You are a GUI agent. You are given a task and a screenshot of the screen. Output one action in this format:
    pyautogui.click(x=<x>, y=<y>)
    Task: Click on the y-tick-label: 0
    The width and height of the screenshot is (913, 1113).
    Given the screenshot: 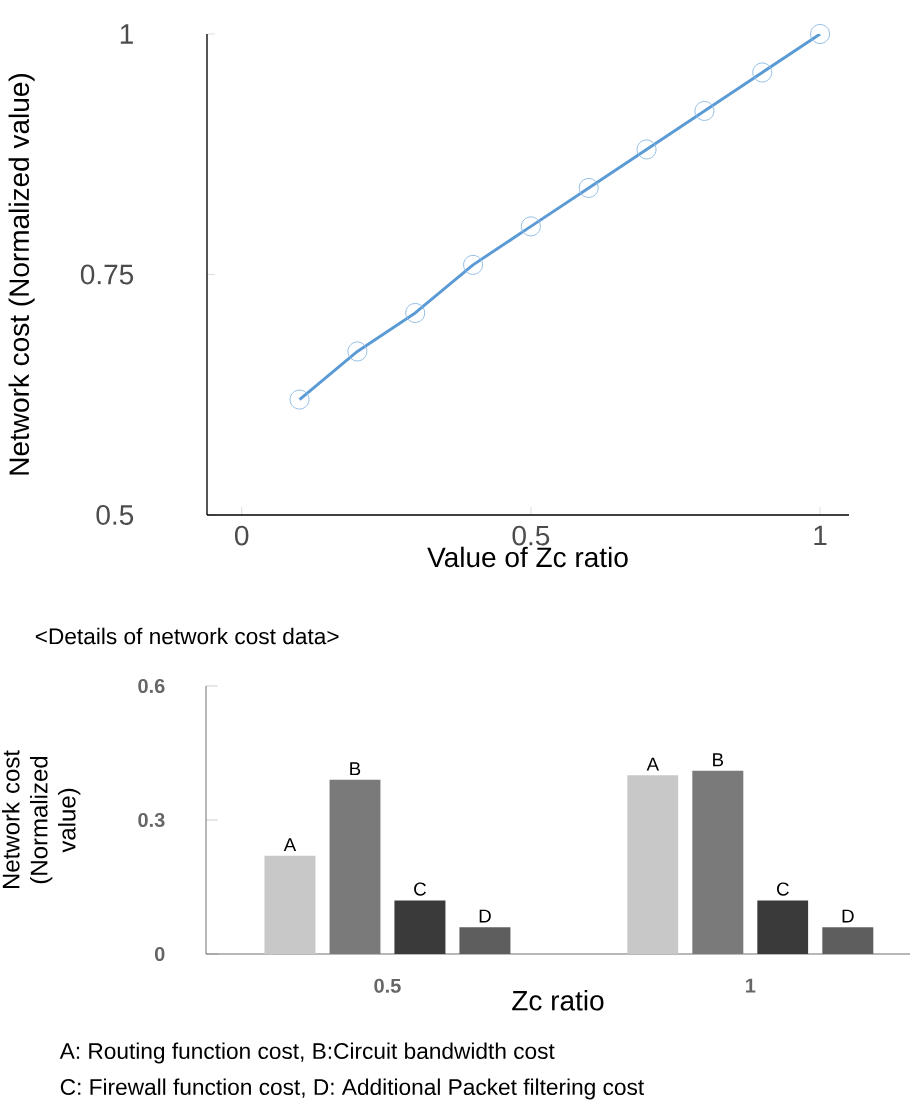 What is the action you would take?
    pyautogui.click(x=159, y=954)
    